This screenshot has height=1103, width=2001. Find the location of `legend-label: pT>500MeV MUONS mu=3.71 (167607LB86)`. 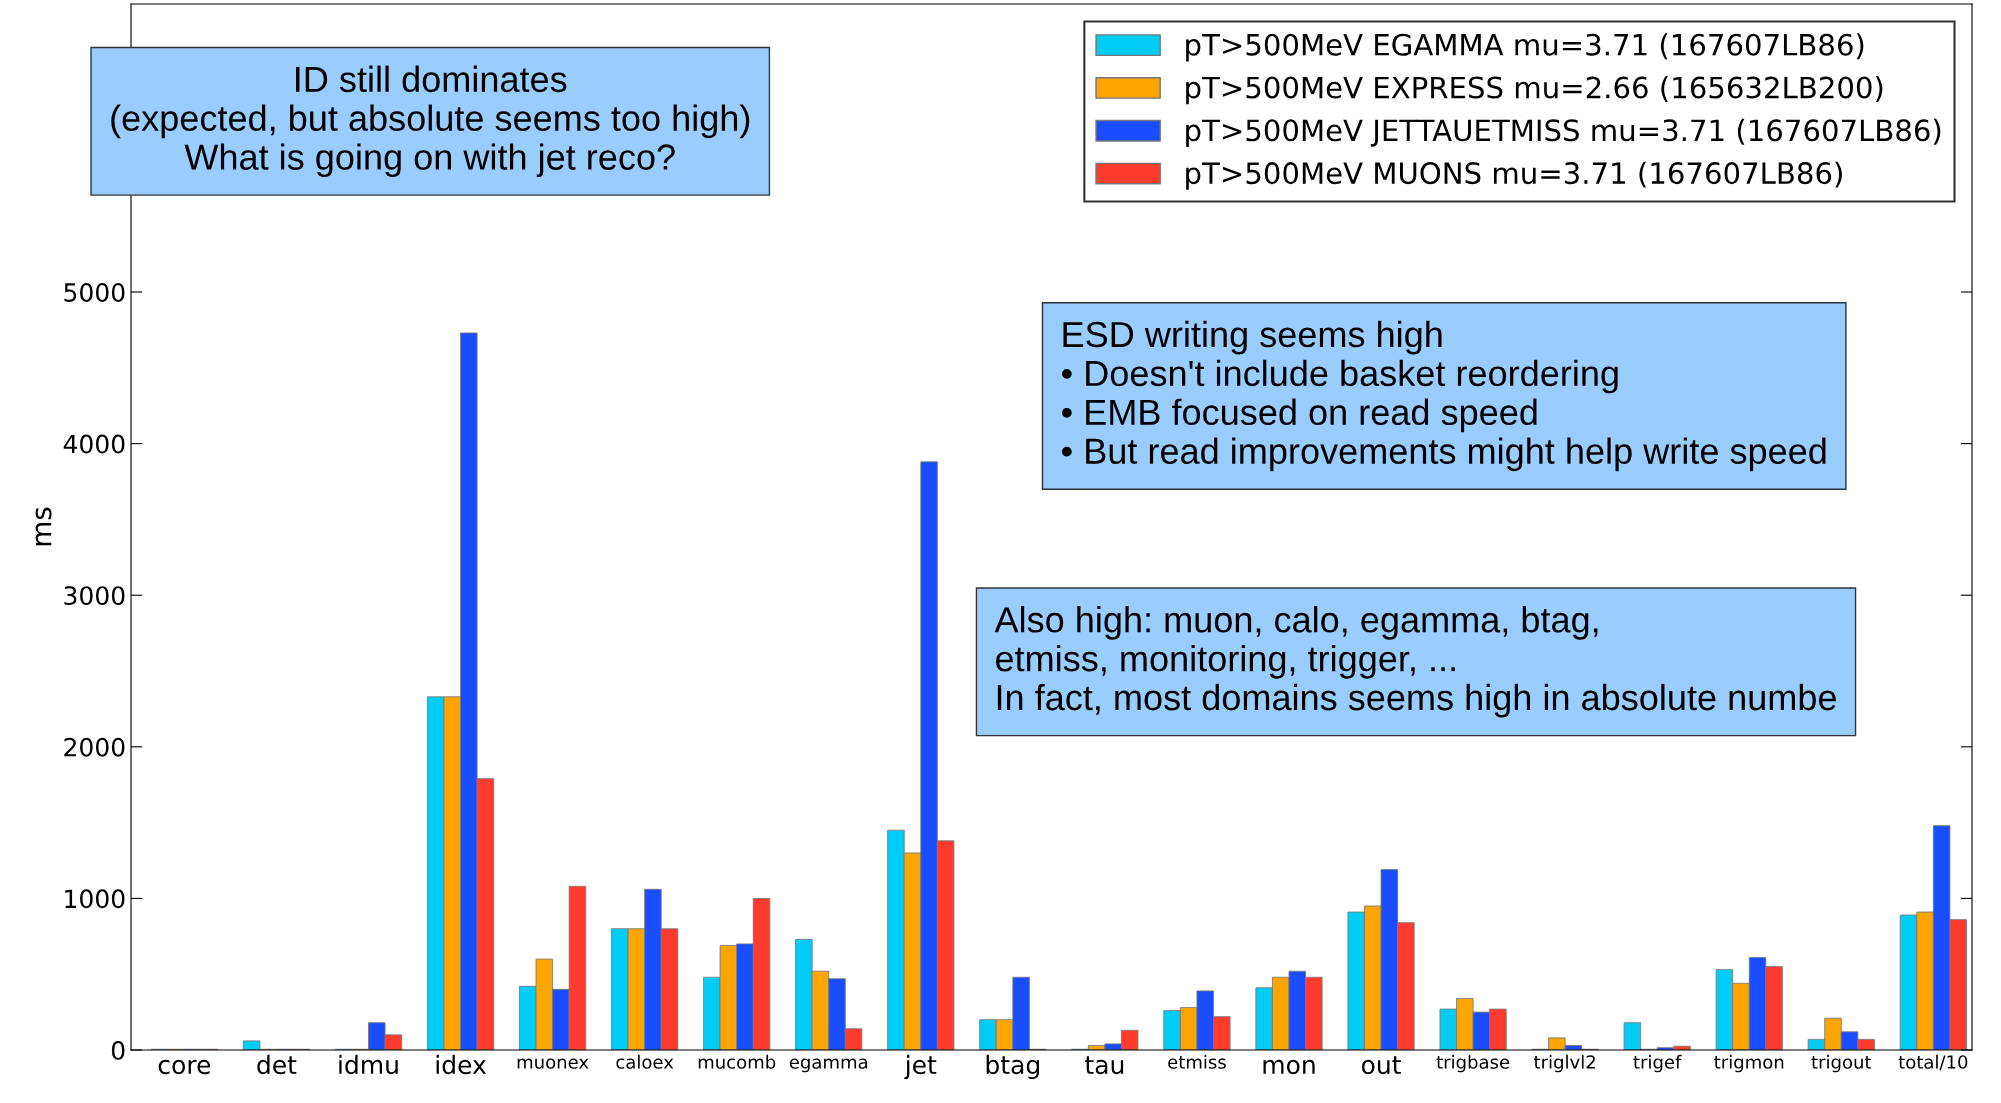

legend-label: pT>500MeV MUONS mu=3.71 (167607LB86) is located at coordinates (1514, 175).